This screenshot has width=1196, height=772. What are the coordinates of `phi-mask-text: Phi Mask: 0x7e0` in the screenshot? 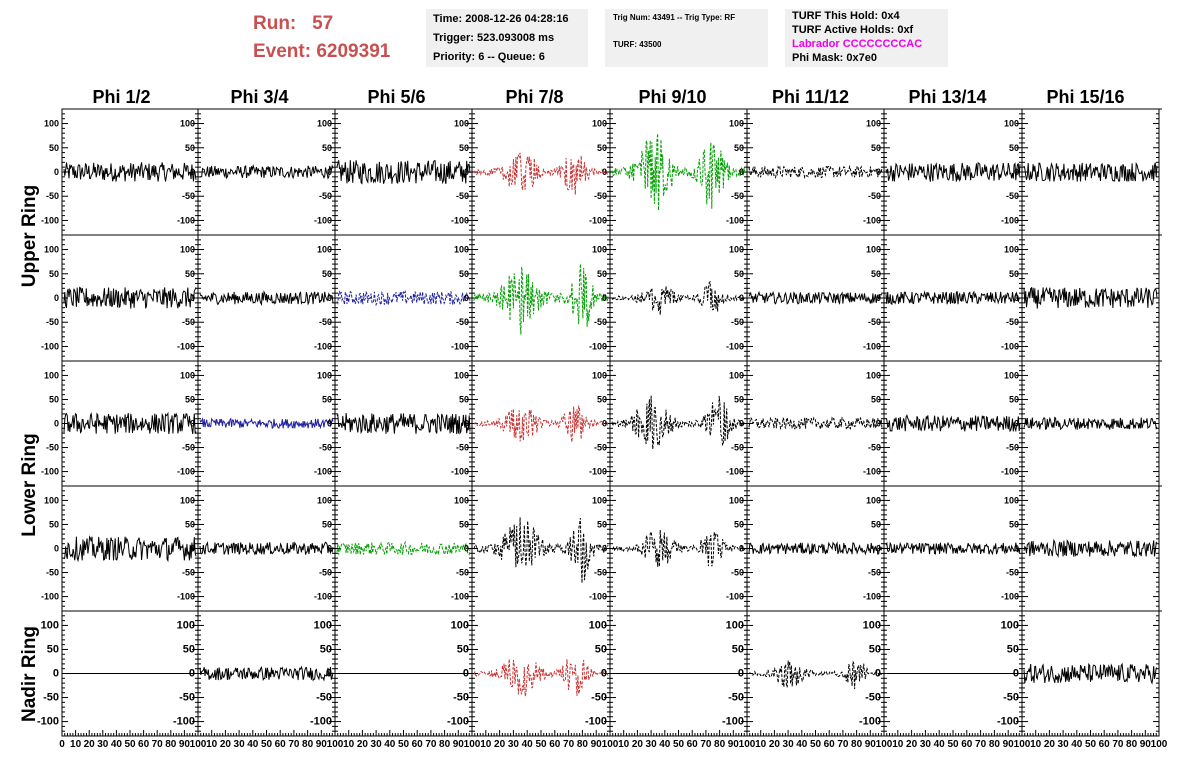 It's located at (834, 58).